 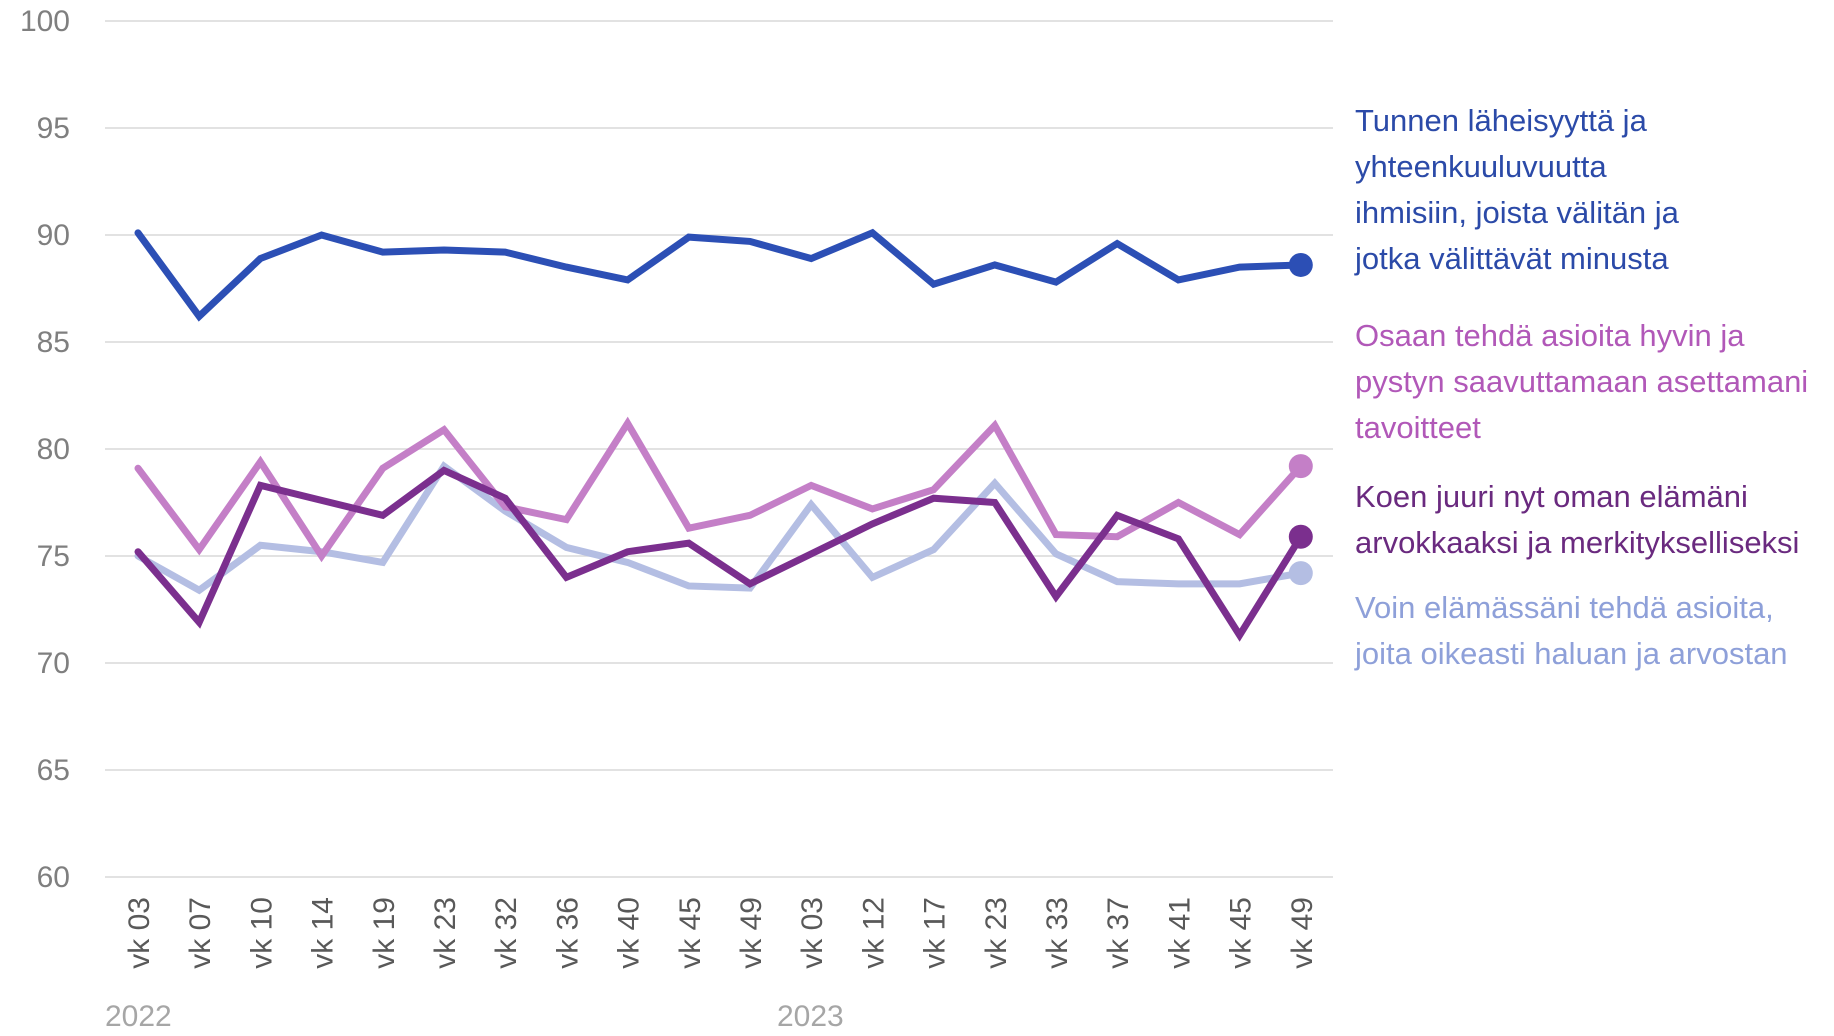 I want to click on y-tick-label-85: 85, so click(x=53, y=342).